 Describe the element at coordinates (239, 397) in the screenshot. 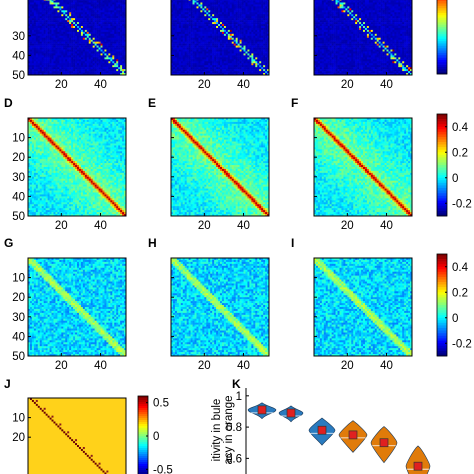

I see `k-y-tick-label: 1` at that location.